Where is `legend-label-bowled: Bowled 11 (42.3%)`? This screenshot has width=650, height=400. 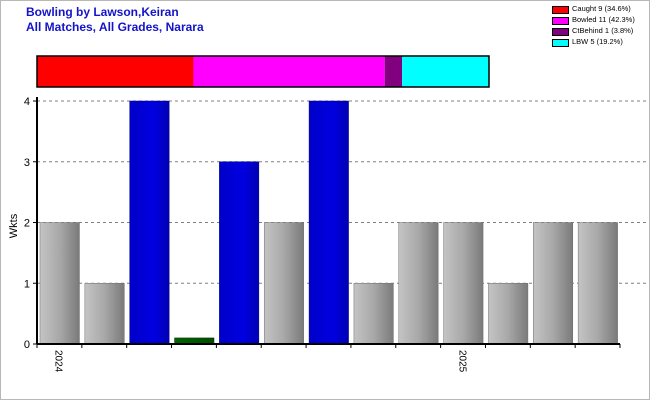
legend-label-bowled: Bowled 11 (42.3%) is located at coordinates (603, 19).